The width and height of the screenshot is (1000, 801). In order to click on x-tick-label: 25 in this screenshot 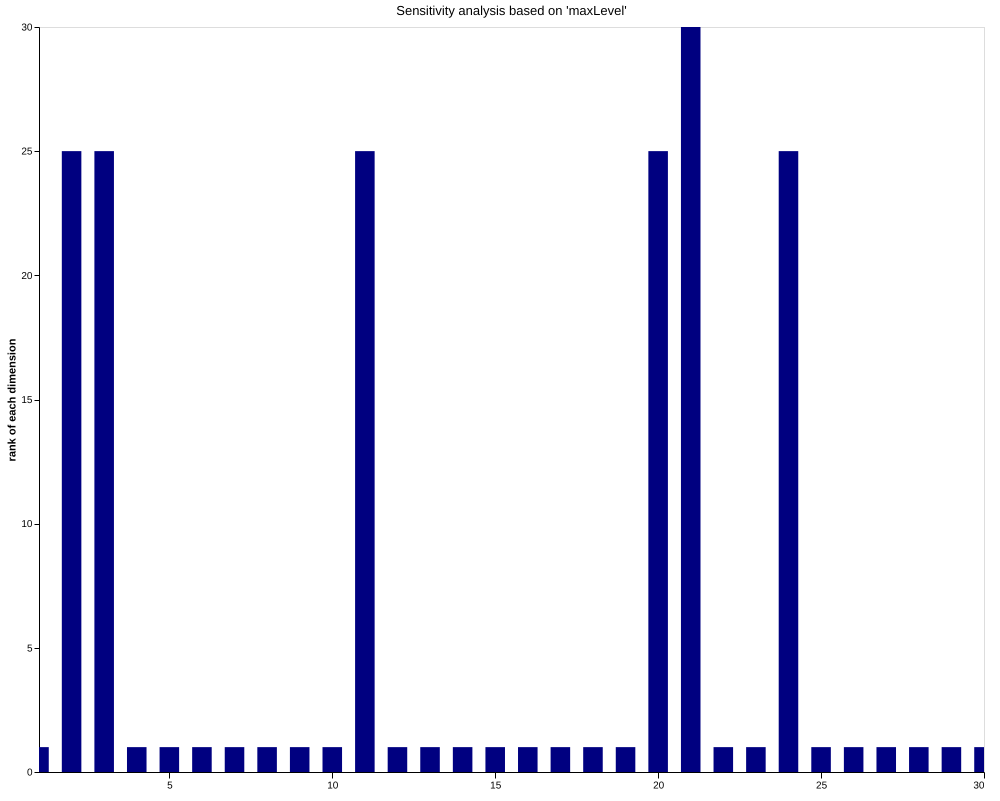, I will do `click(822, 786)`.